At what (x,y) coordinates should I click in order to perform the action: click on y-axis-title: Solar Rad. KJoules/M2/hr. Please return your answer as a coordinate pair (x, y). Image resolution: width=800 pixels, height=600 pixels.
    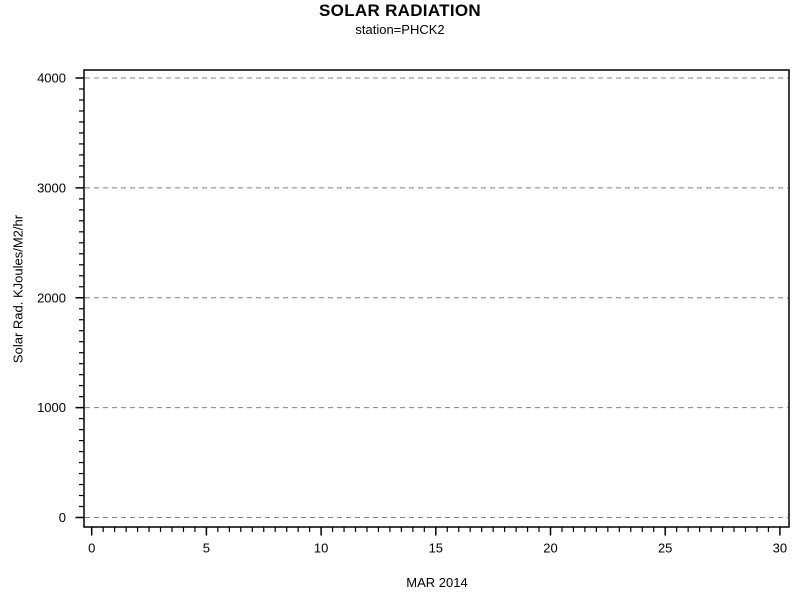
    Looking at the image, I should click on (18, 289).